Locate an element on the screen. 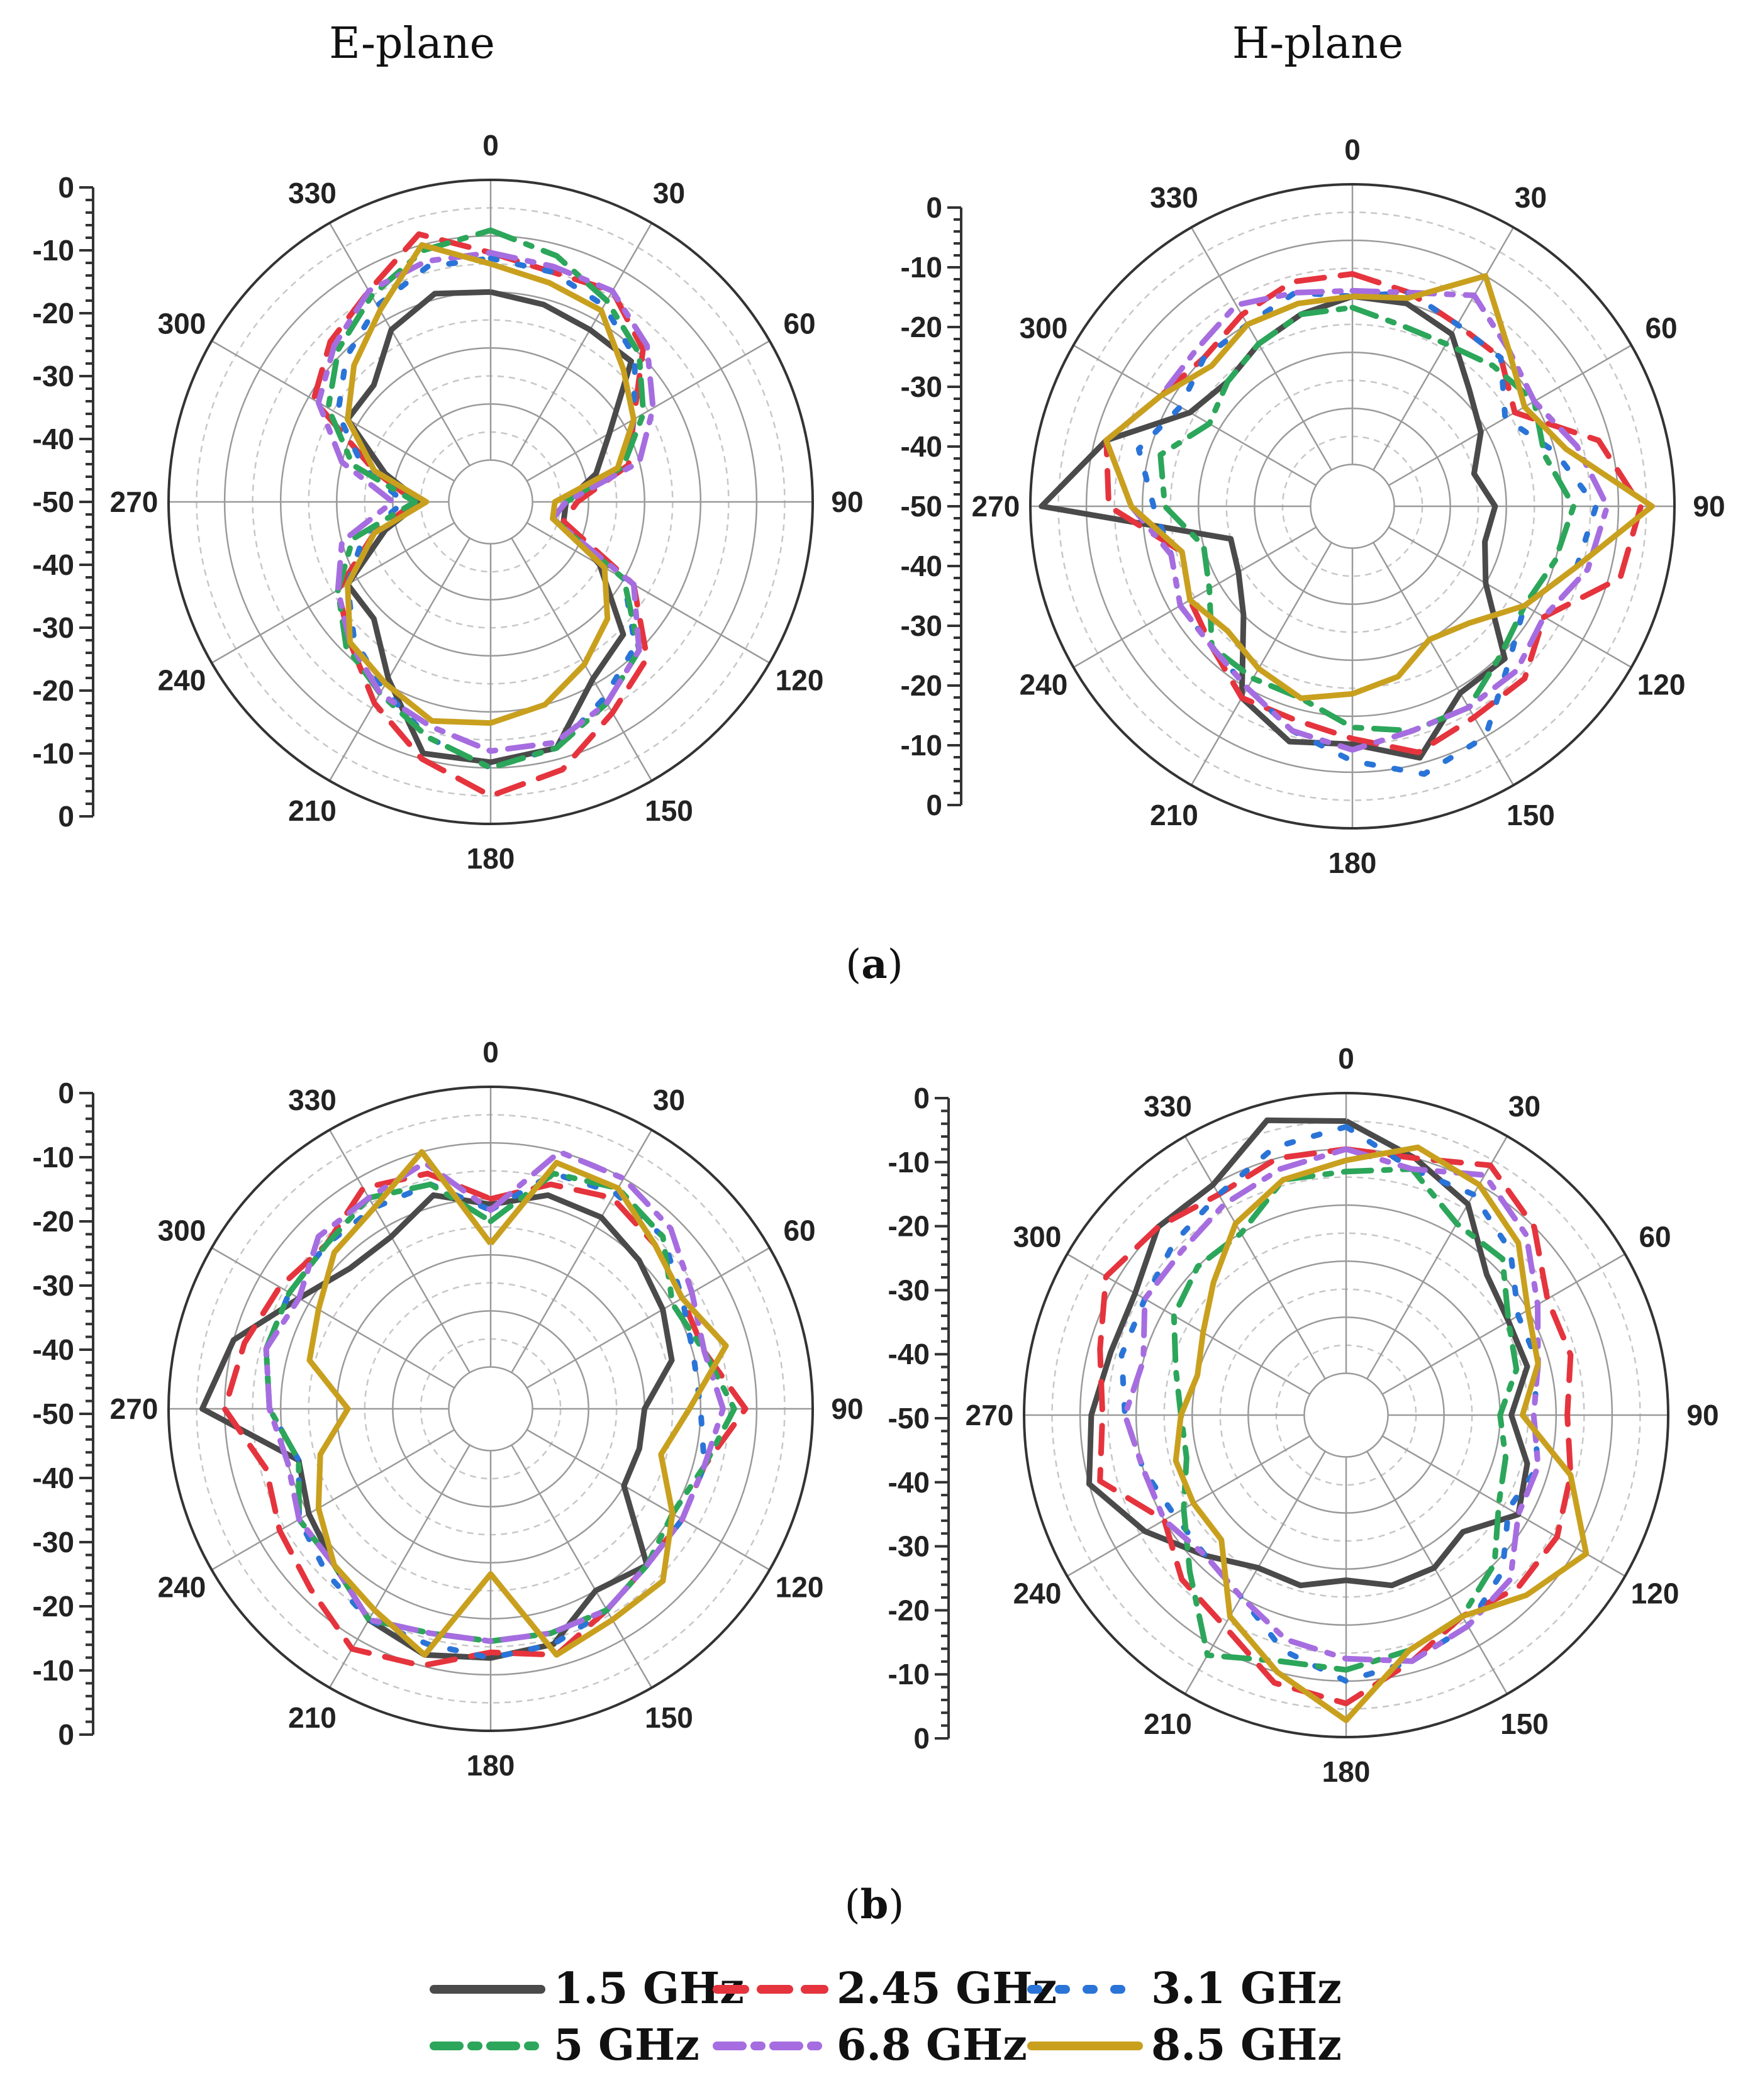 The image size is (1738, 2100). legend-item-6-8-ghz: 6.8 GHz is located at coordinates (870, 2045).